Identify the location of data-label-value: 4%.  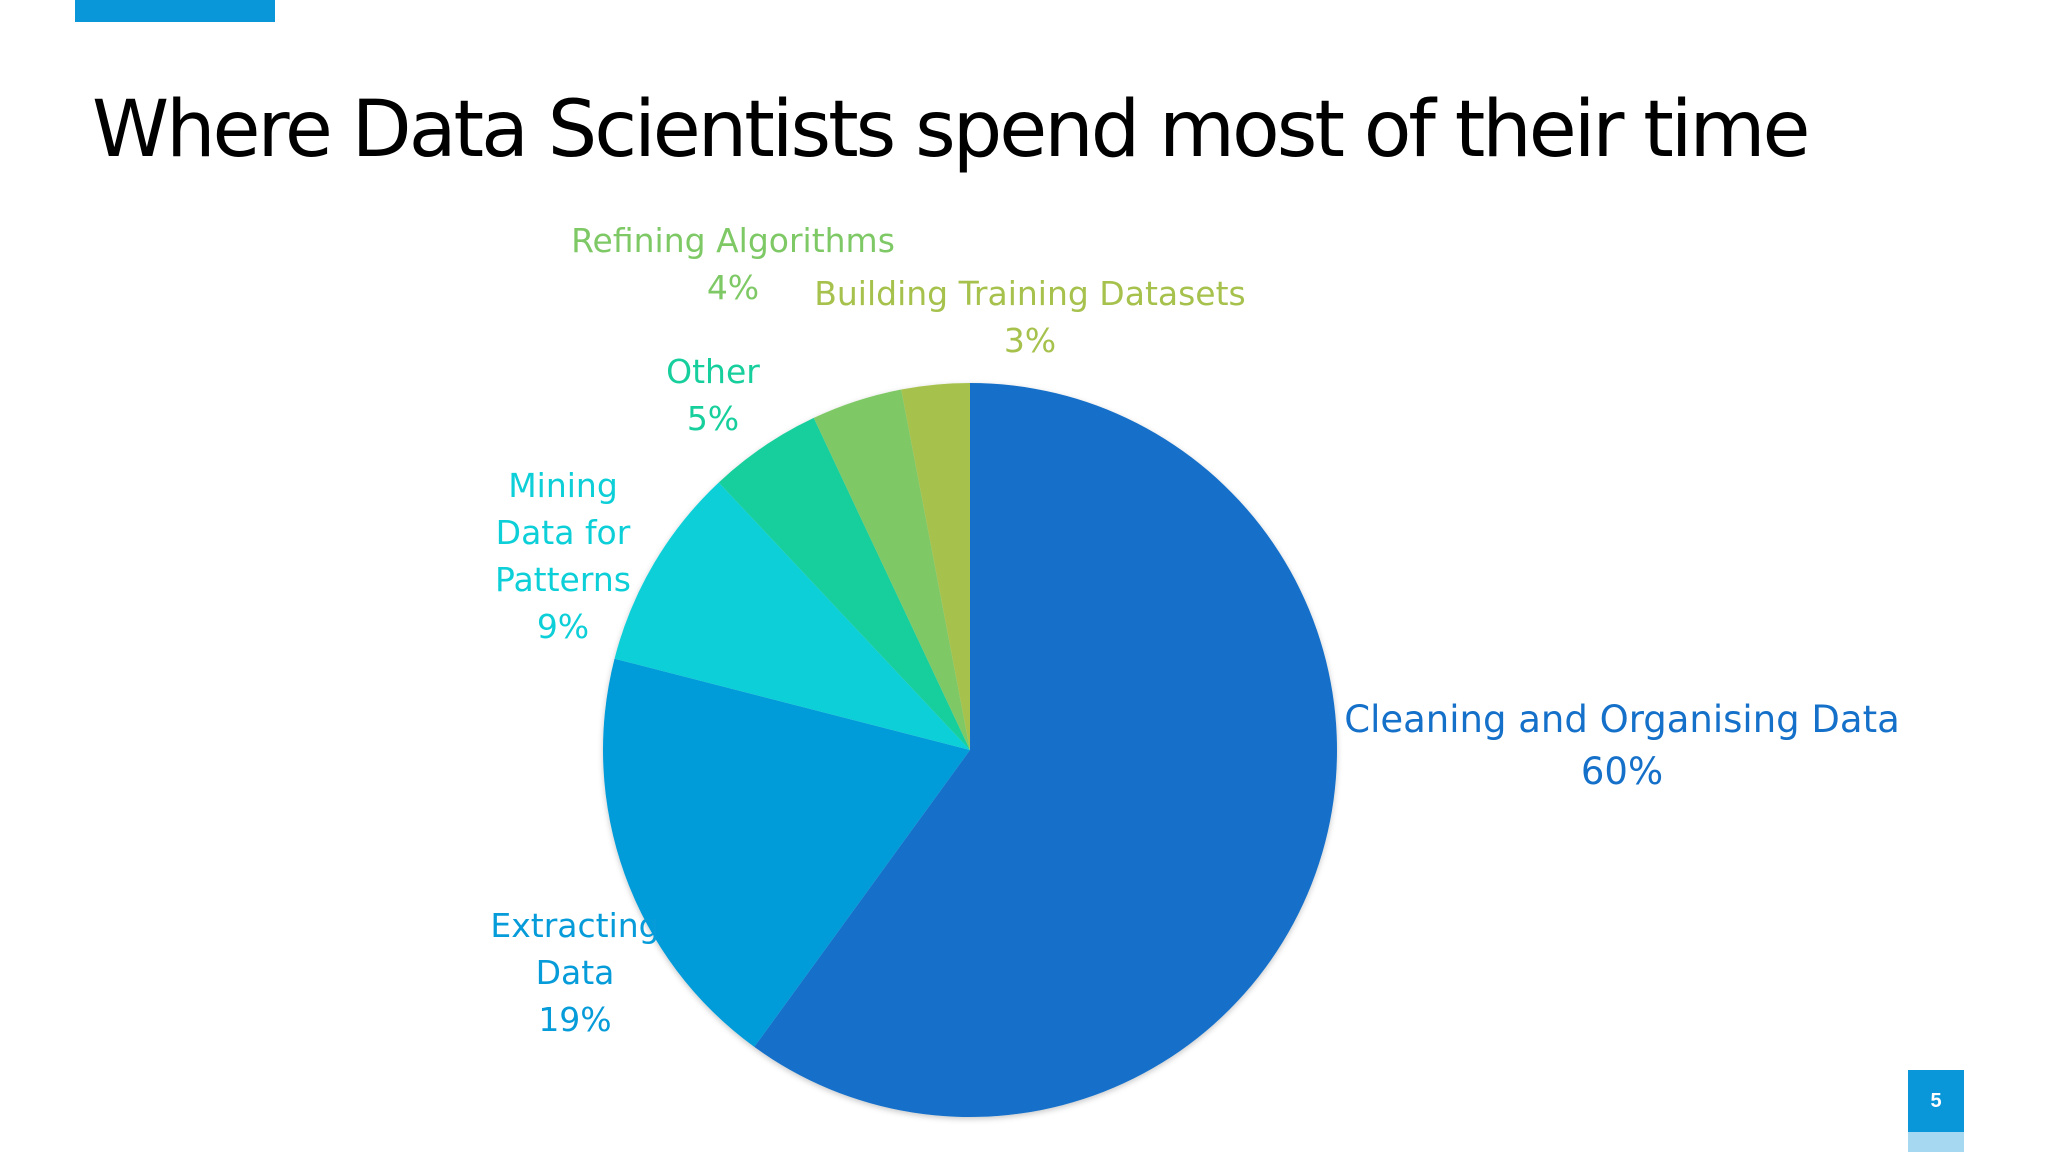
(733, 287).